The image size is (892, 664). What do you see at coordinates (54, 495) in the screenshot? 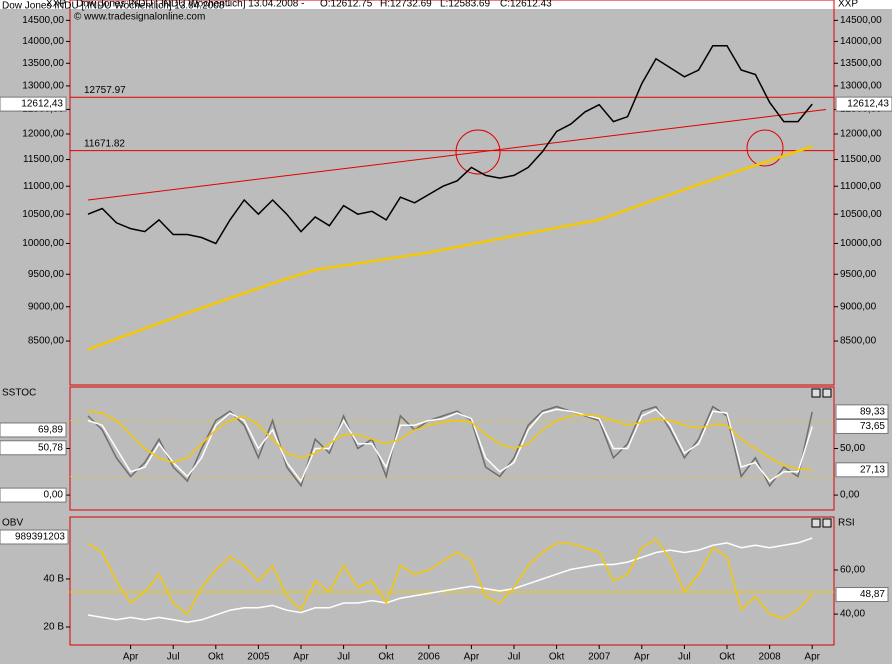
I see `left-value: 0,00` at bounding box center [54, 495].